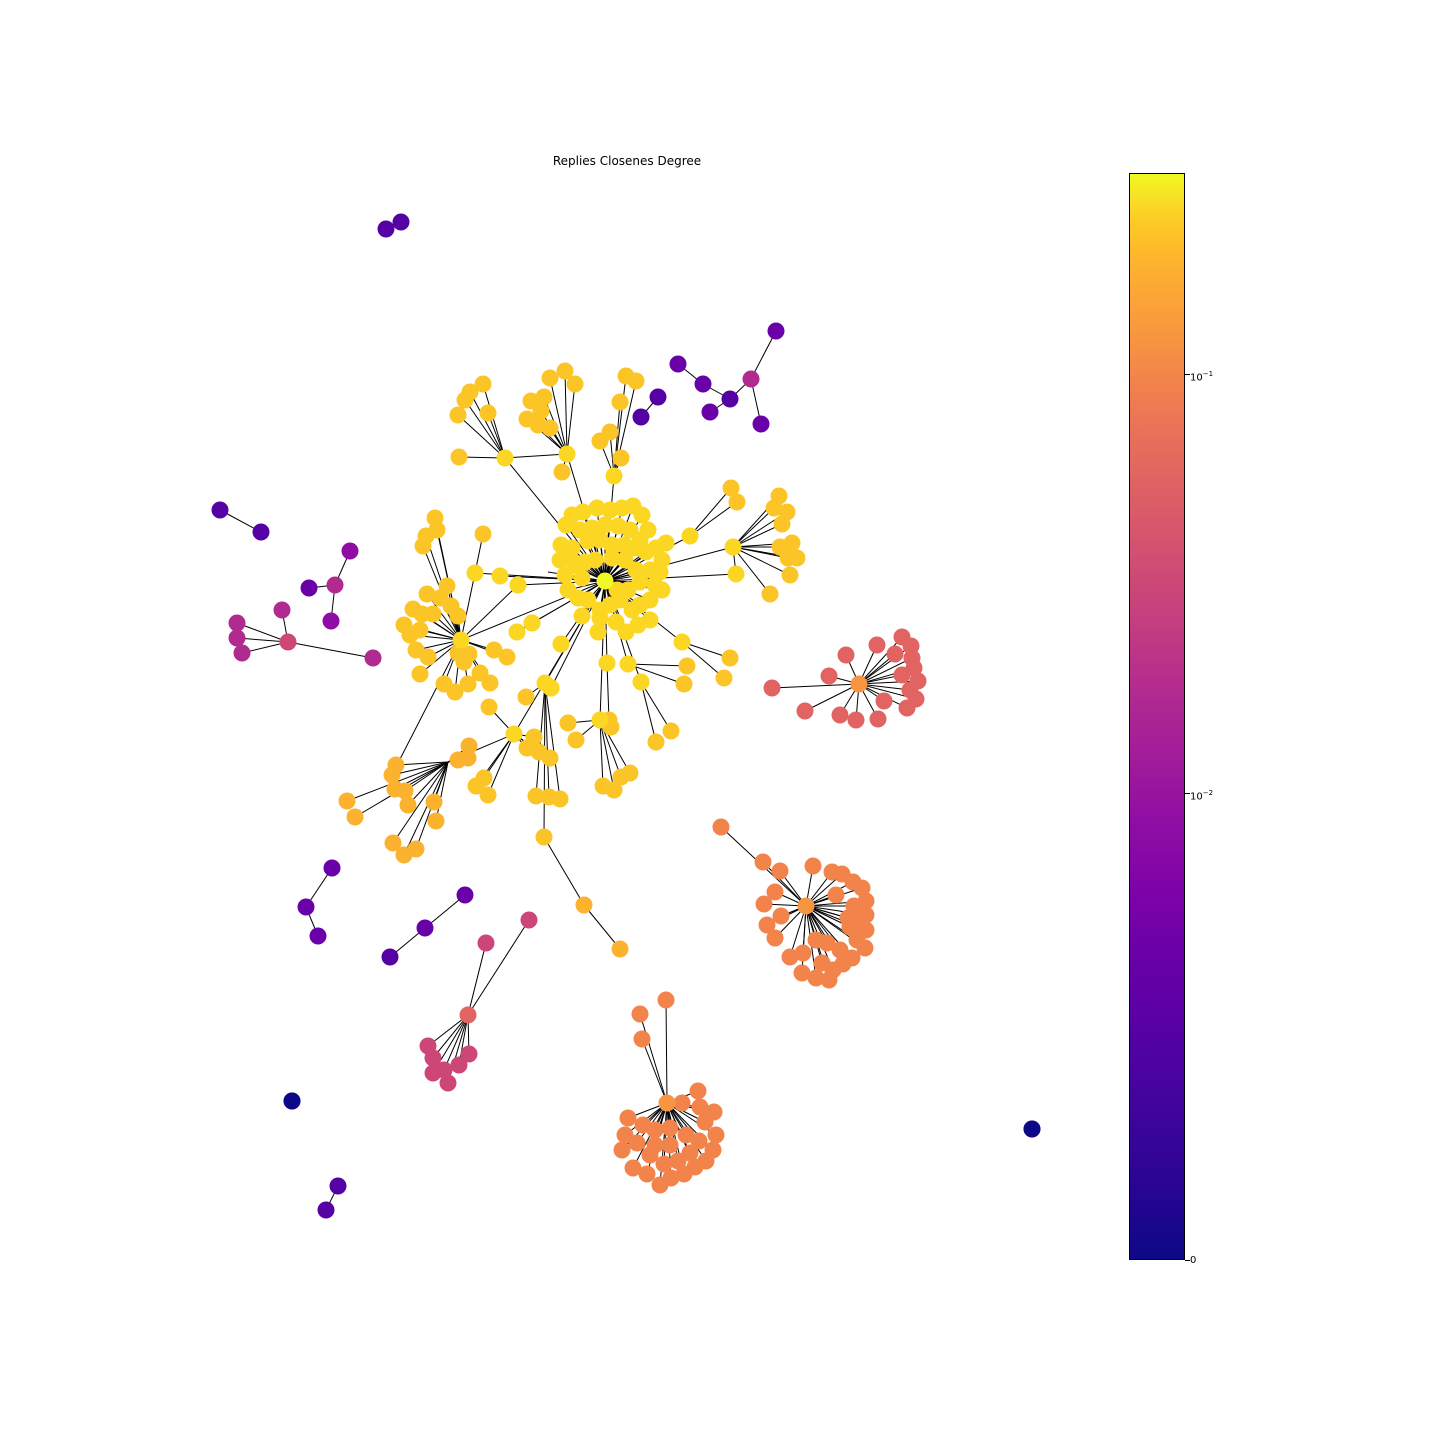  What do you see at coordinates (1187, 793) in the screenshot?
I see `colorbar-tick-major` at bounding box center [1187, 793].